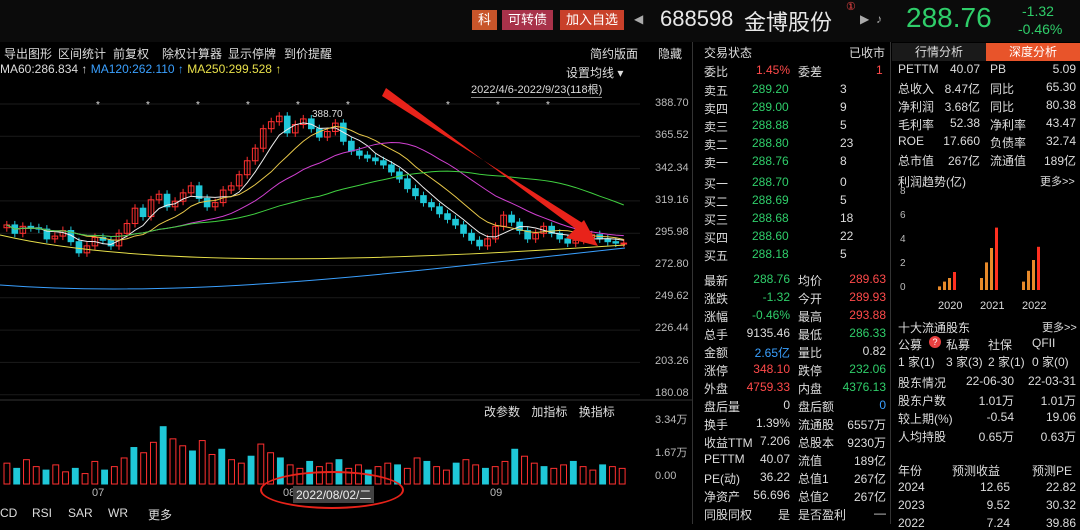 This screenshot has height=530, width=1080. Describe the element at coordinates (549, 412) in the screenshot. I see `add-indicator-button: 加指标` at that location.